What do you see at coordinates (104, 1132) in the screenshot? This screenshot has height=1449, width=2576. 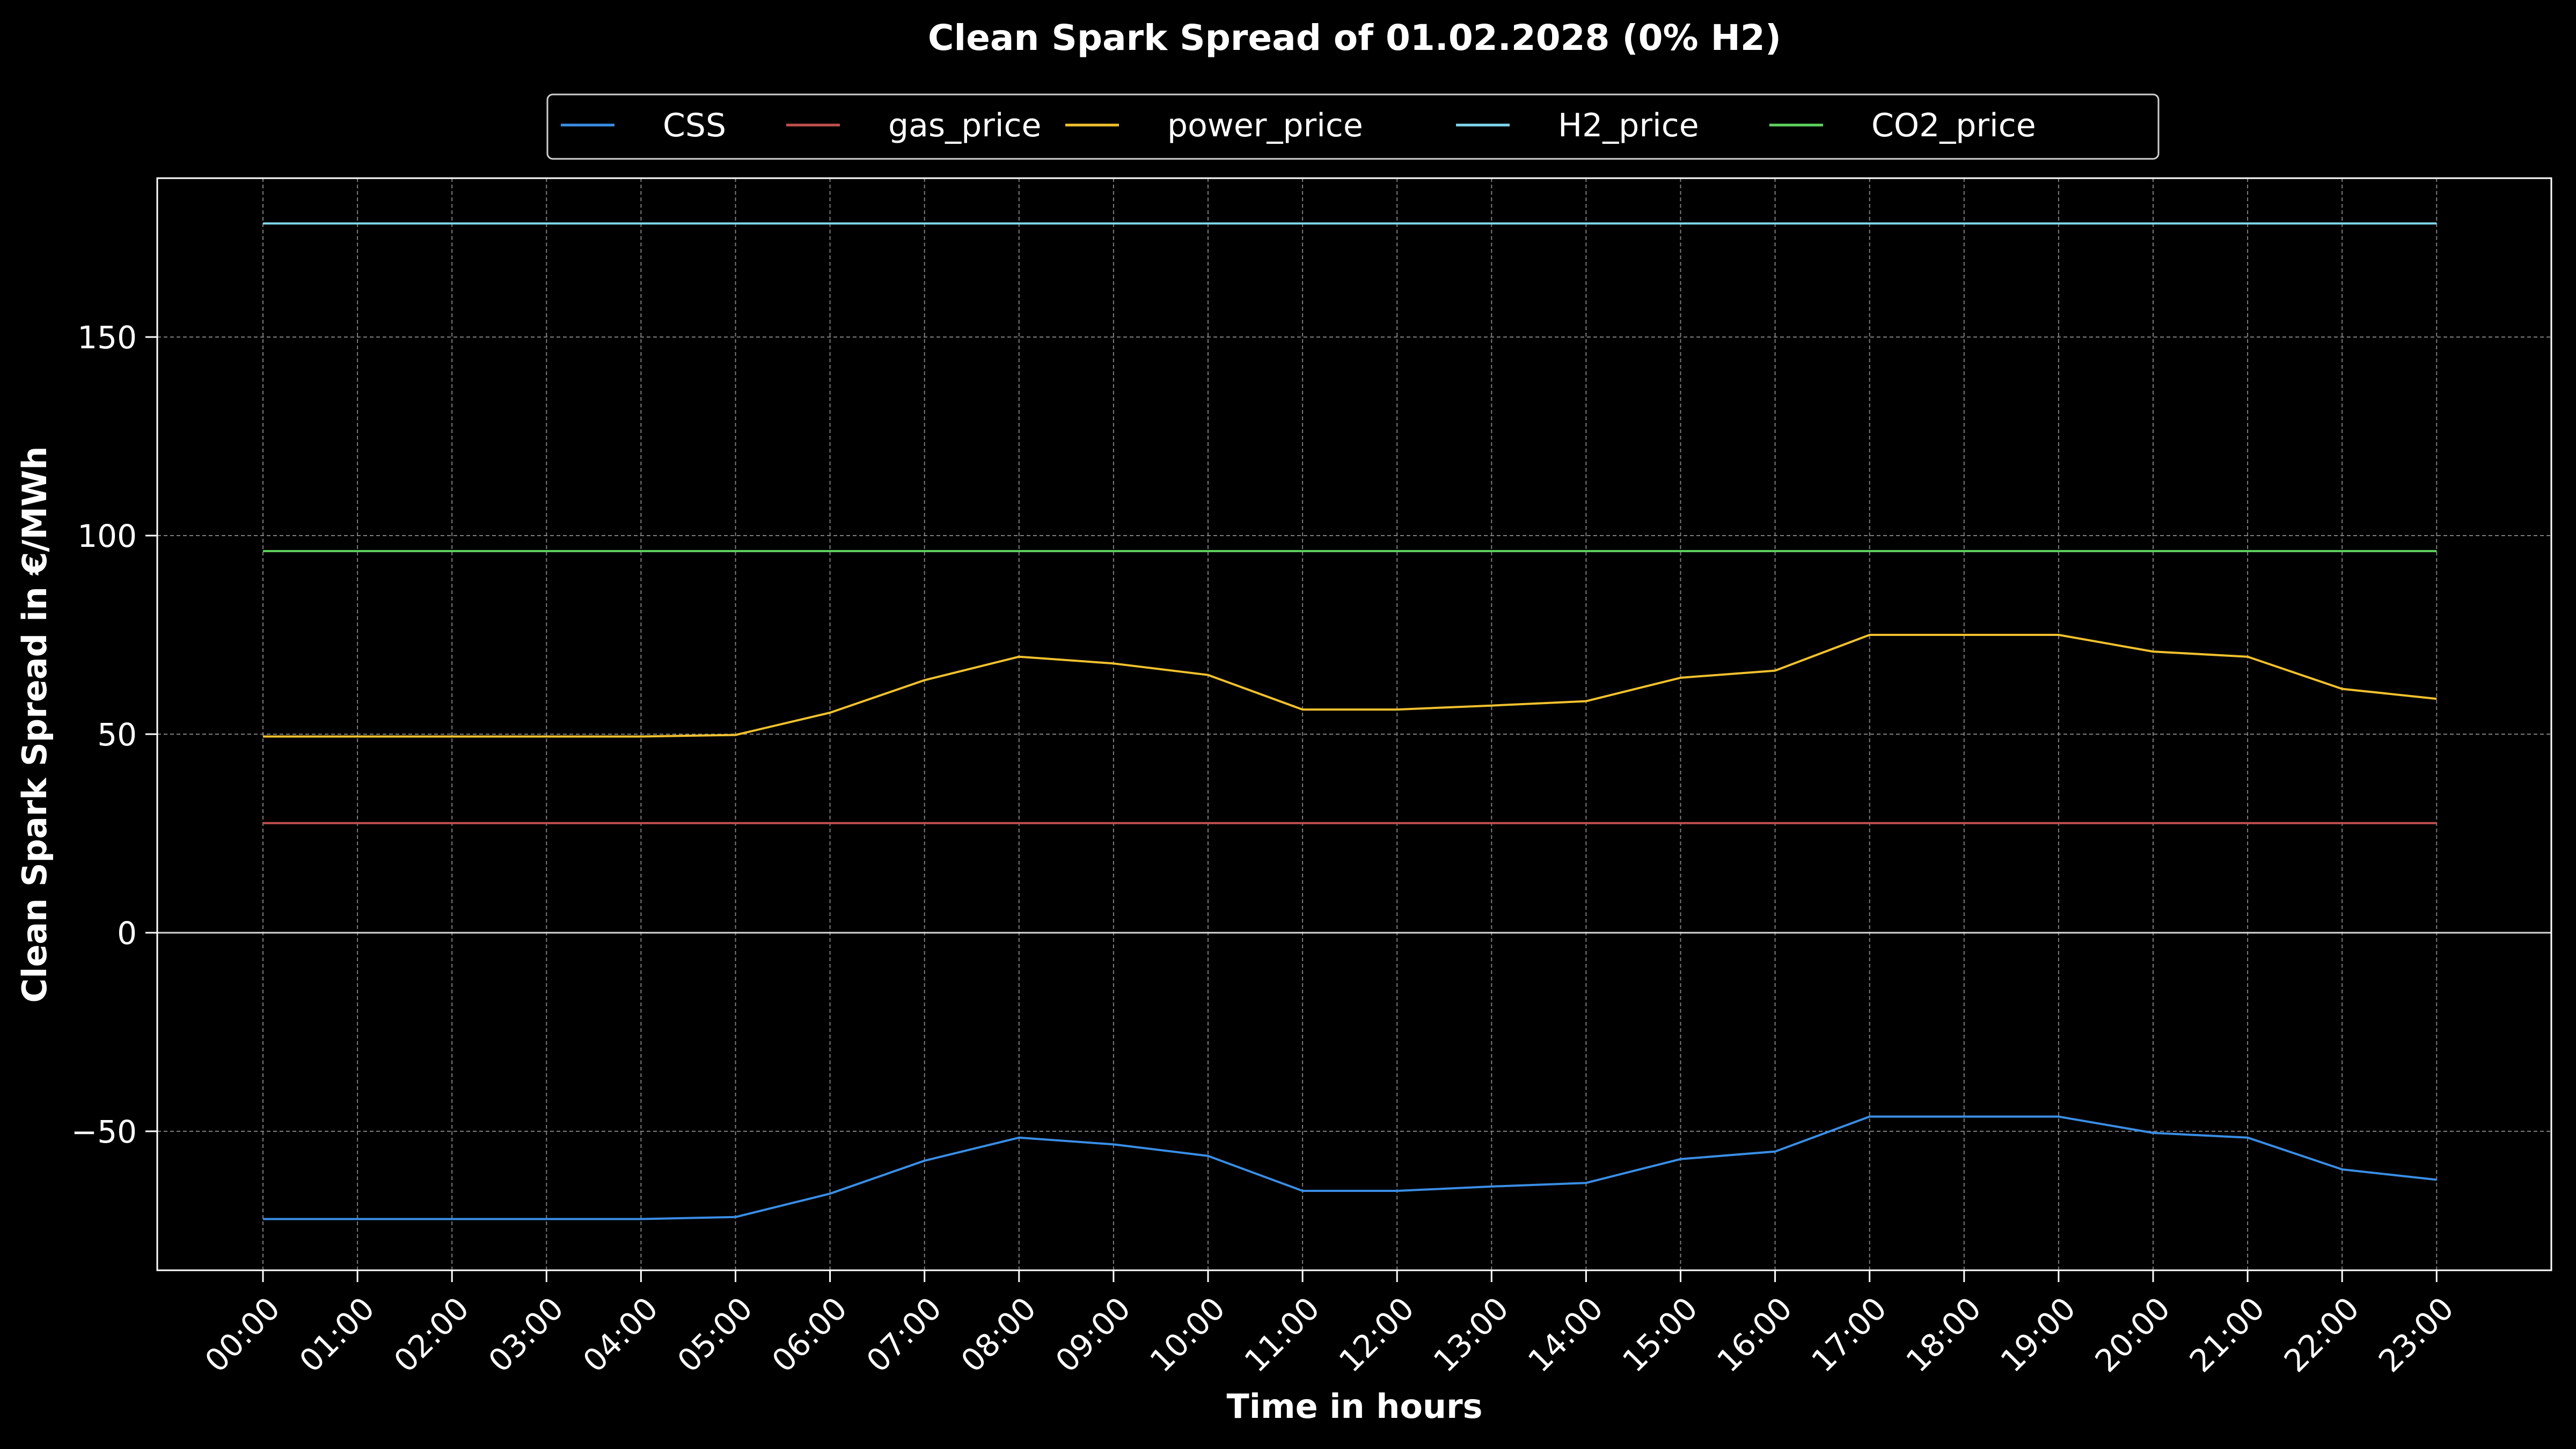 I see `y-tick-label: −50` at bounding box center [104, 1132].